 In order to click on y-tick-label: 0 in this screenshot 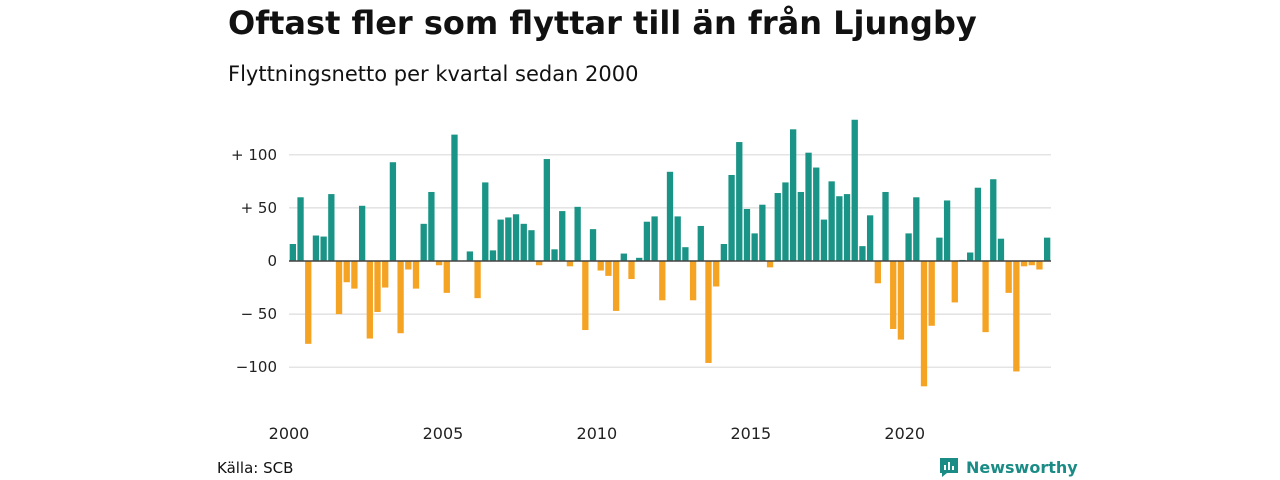, I will do `click(272, 261)`.